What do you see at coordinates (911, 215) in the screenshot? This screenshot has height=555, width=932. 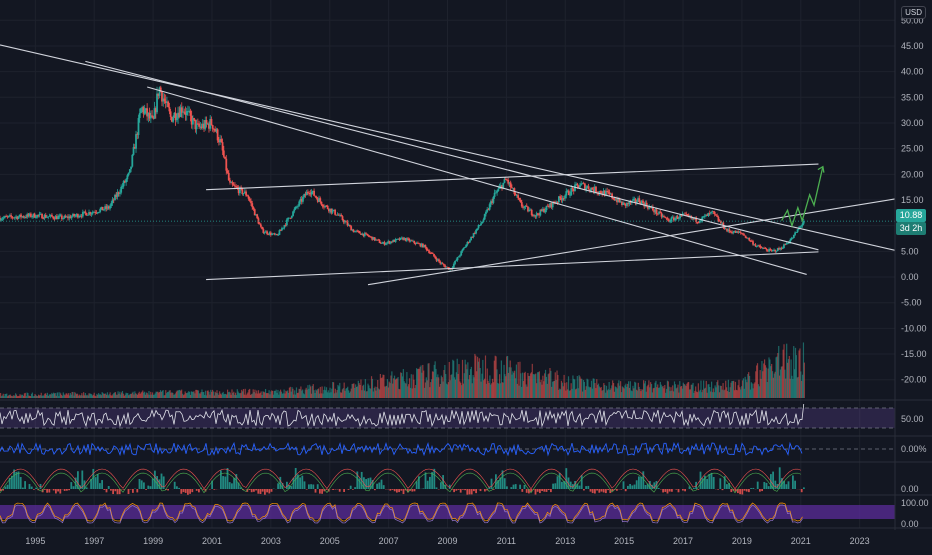 I see `last-price-badge: 10.88` at bounding box center [911, 215].